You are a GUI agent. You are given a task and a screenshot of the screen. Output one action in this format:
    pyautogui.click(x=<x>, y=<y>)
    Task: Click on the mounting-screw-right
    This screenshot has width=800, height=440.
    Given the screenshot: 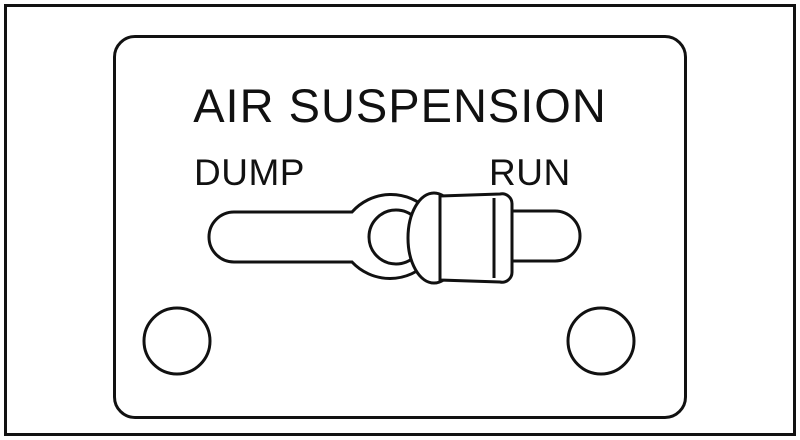 What is the action you would take?
    pyautogui.click(x=601, y=341)
    